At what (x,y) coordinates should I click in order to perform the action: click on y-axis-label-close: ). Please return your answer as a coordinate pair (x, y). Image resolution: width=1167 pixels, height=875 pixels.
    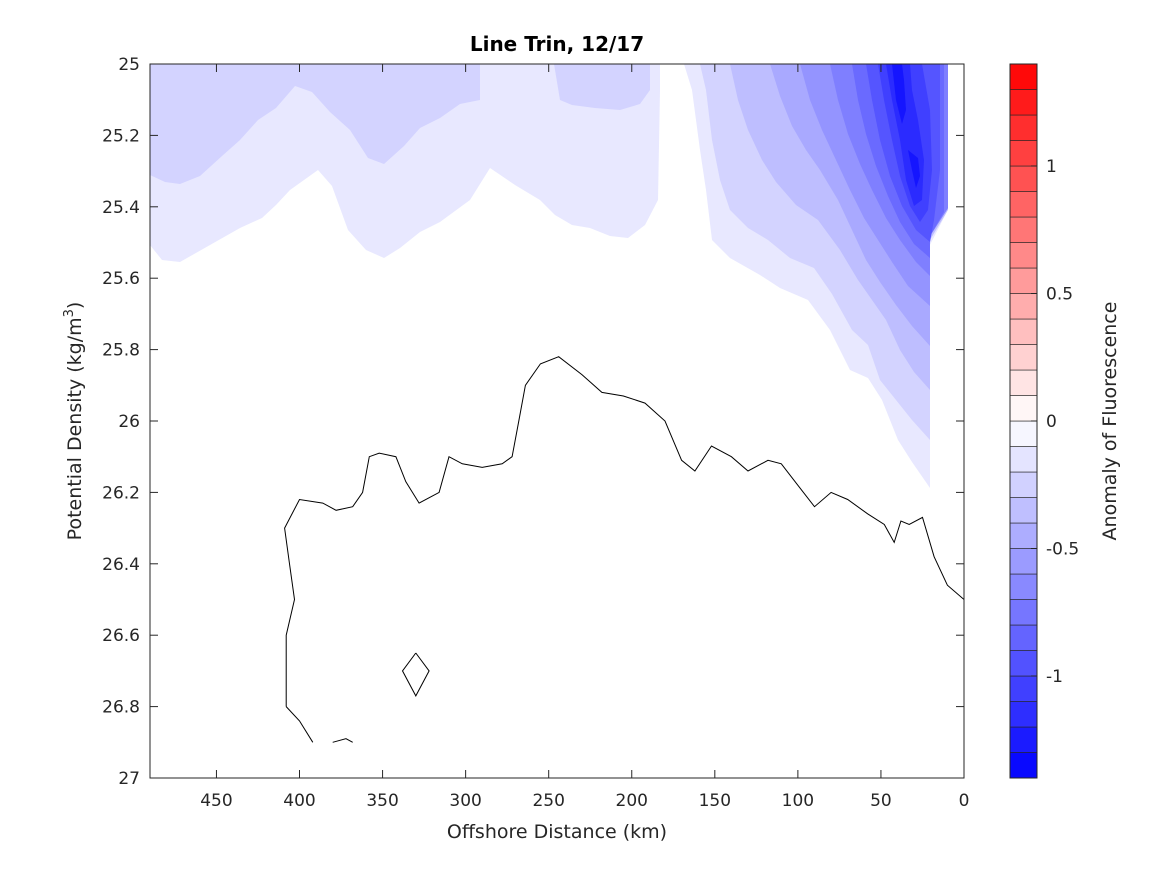
    Looking at the image, I should click on (75, 305).